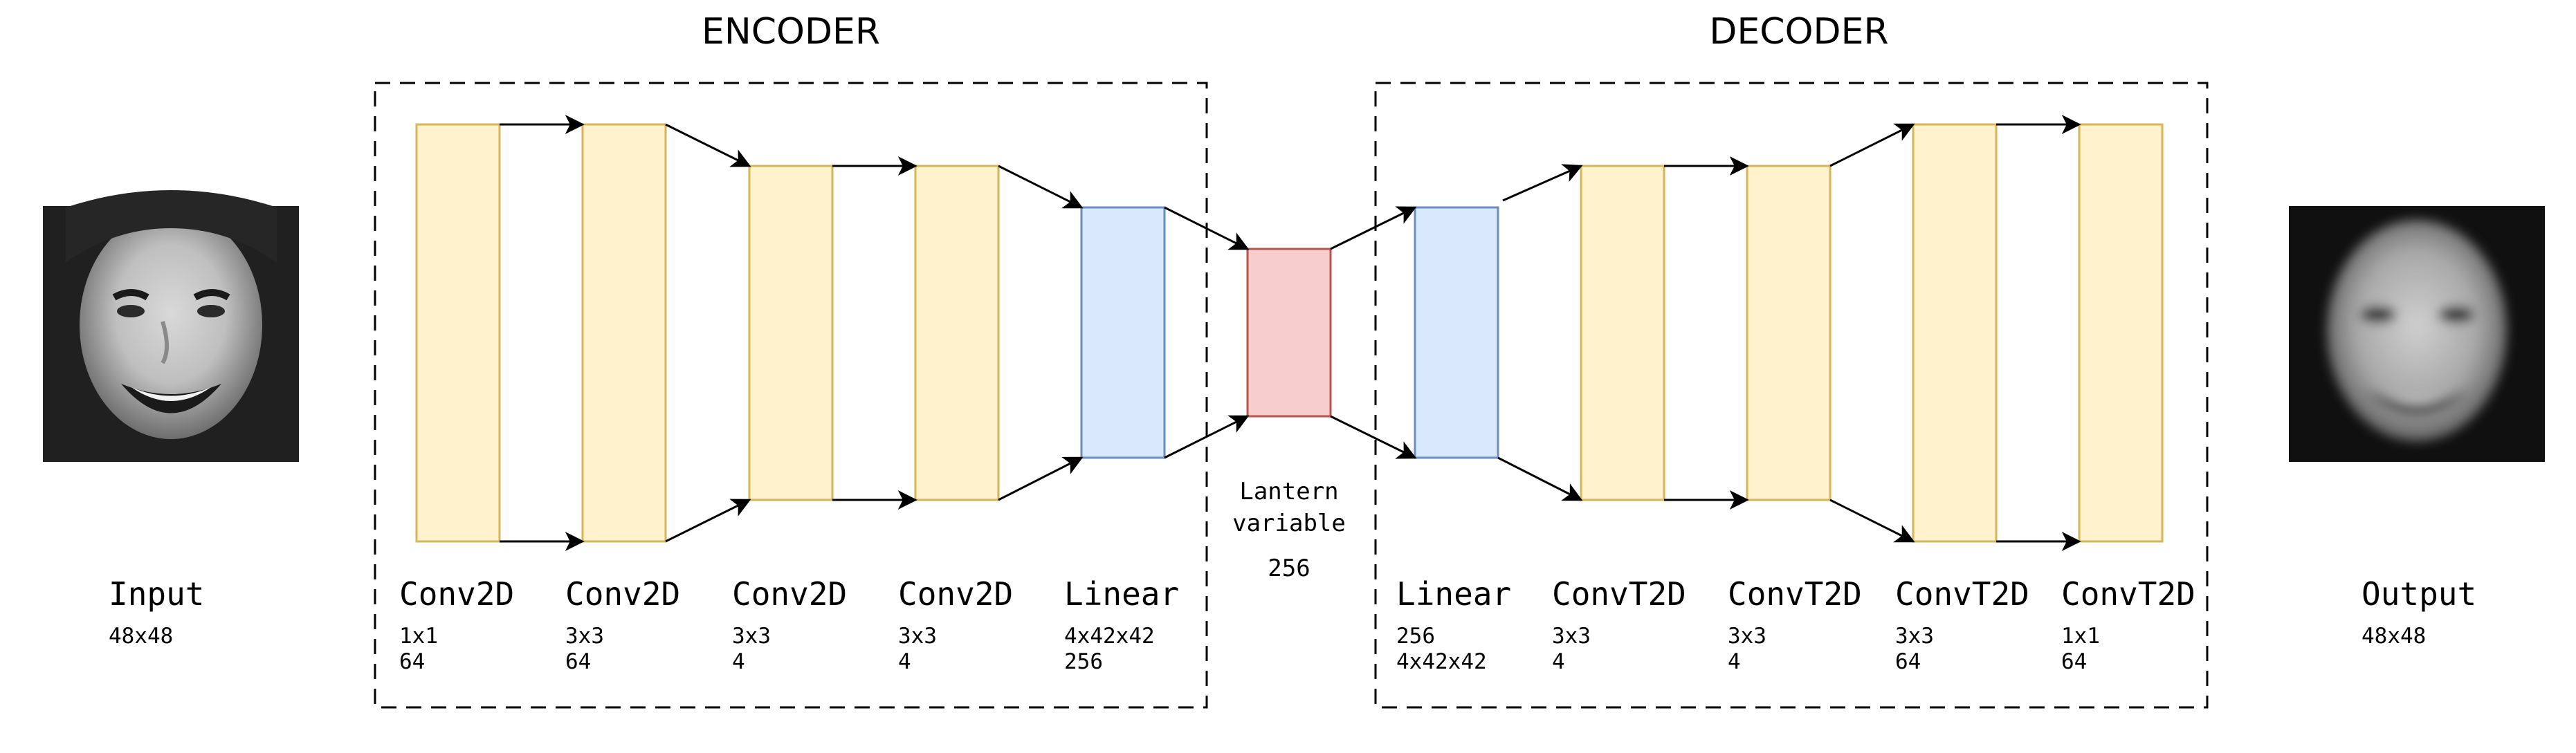 Image resolution: width=2576 pixels, height=753 pixels. Describe the element at coordinates (1795, 594) in the screenshot. I see `decoder-layer-3-name: ConvT2D` at that location.